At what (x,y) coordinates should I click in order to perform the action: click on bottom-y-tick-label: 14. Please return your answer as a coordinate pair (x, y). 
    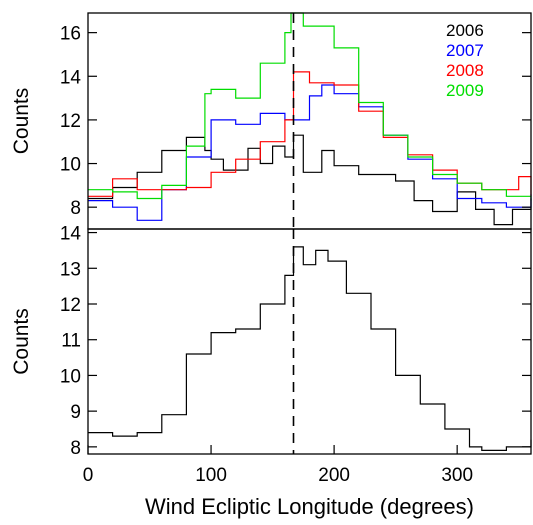
    Looking at the image, I should click on (71, 234).